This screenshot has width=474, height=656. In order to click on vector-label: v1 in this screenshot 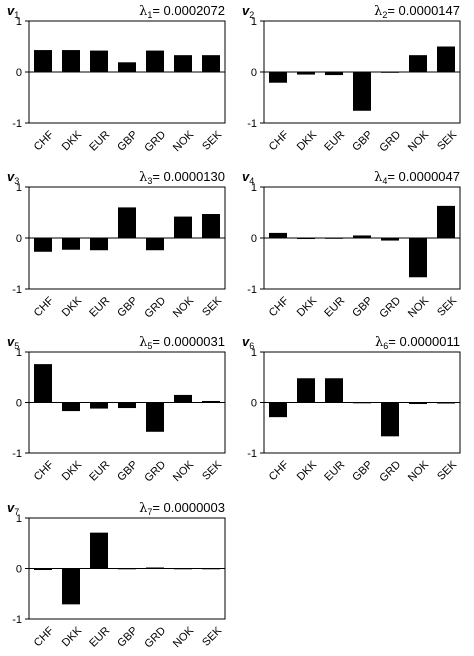, I will do `click(13, 11)`.